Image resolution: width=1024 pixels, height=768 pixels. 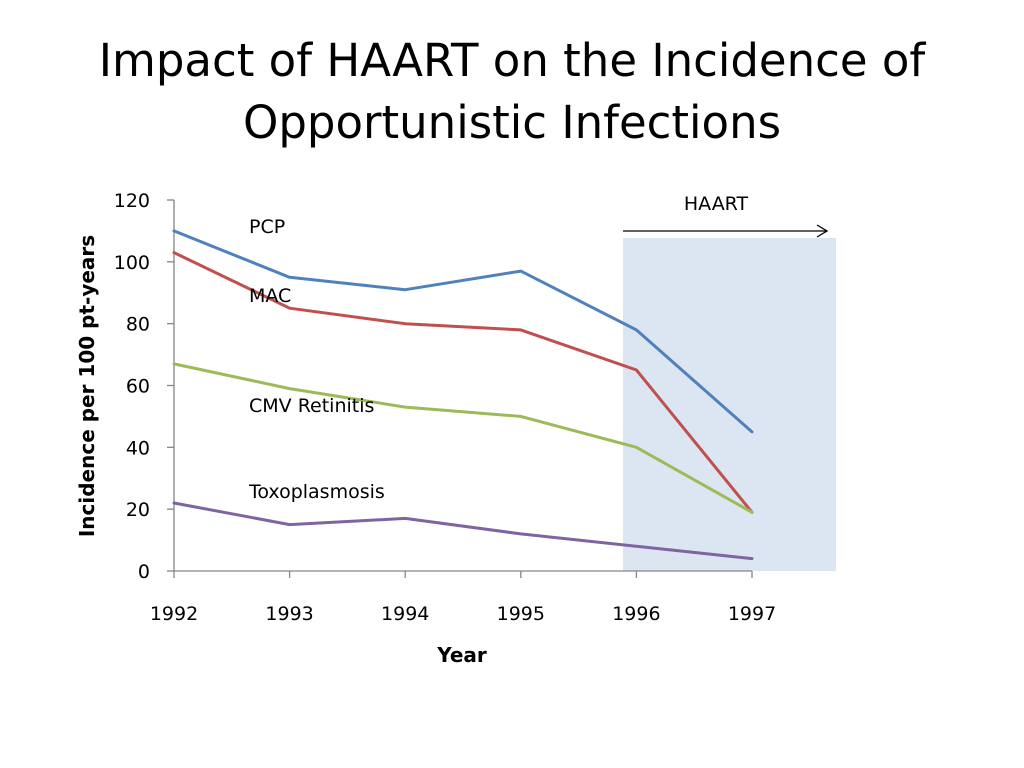 I want to click on slide-title-line-1: Impact of HAART on the Incidence of, so click(x=512, y=60).